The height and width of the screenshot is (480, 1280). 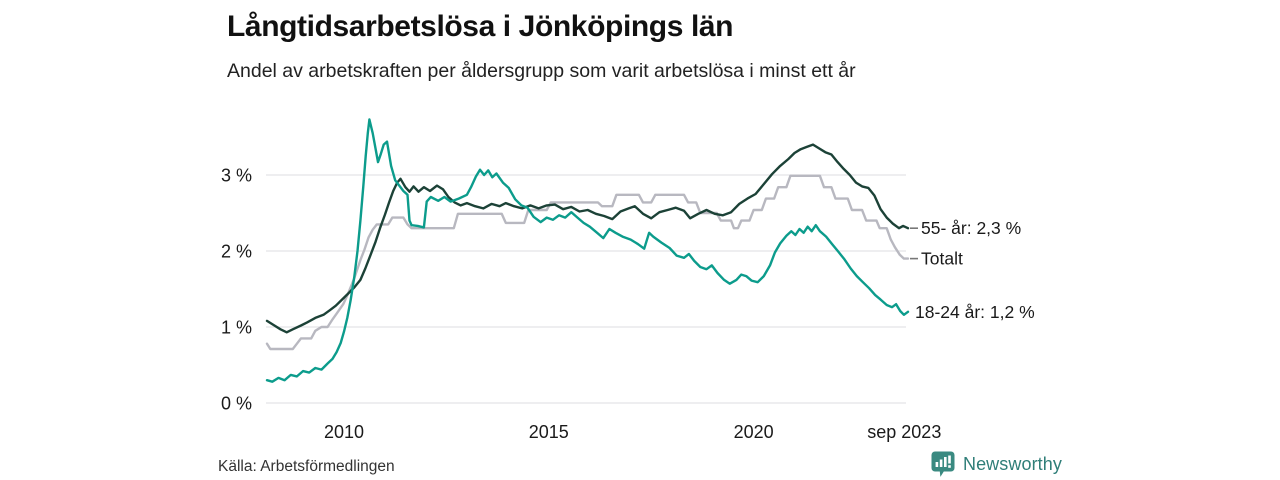 What do you see at coordinates (480, 26) in the screenshot?
I see `page-title: Långtidsarbetslösa i Jönköpings län` at bounding box center [480, 26].